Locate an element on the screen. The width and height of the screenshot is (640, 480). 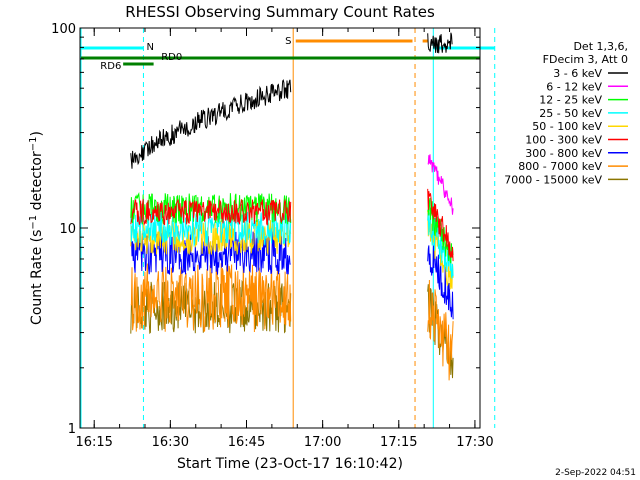
night-flag-label: N is located at coordinates (149, 47).